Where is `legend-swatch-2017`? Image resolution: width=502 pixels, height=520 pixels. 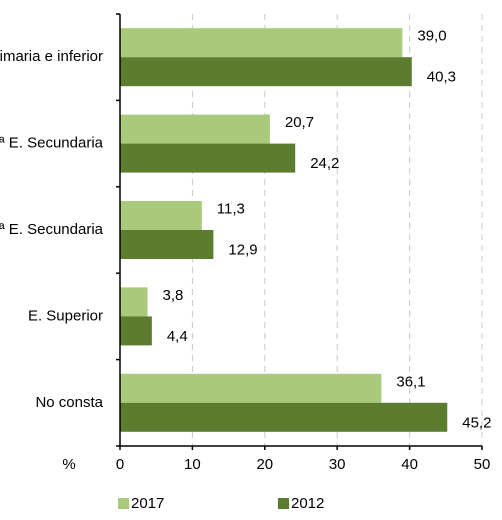 legend-swatch-2017 is located at coordinates (123, 503).